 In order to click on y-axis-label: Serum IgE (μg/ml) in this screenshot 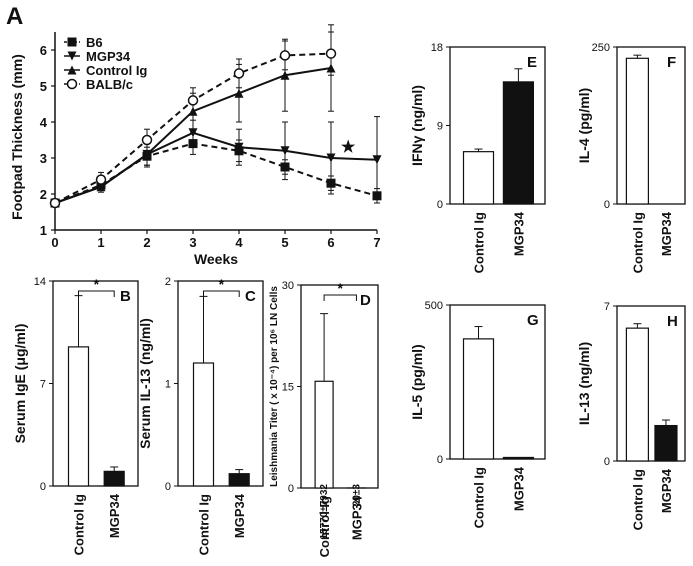, I will do `click(20, 384)`.